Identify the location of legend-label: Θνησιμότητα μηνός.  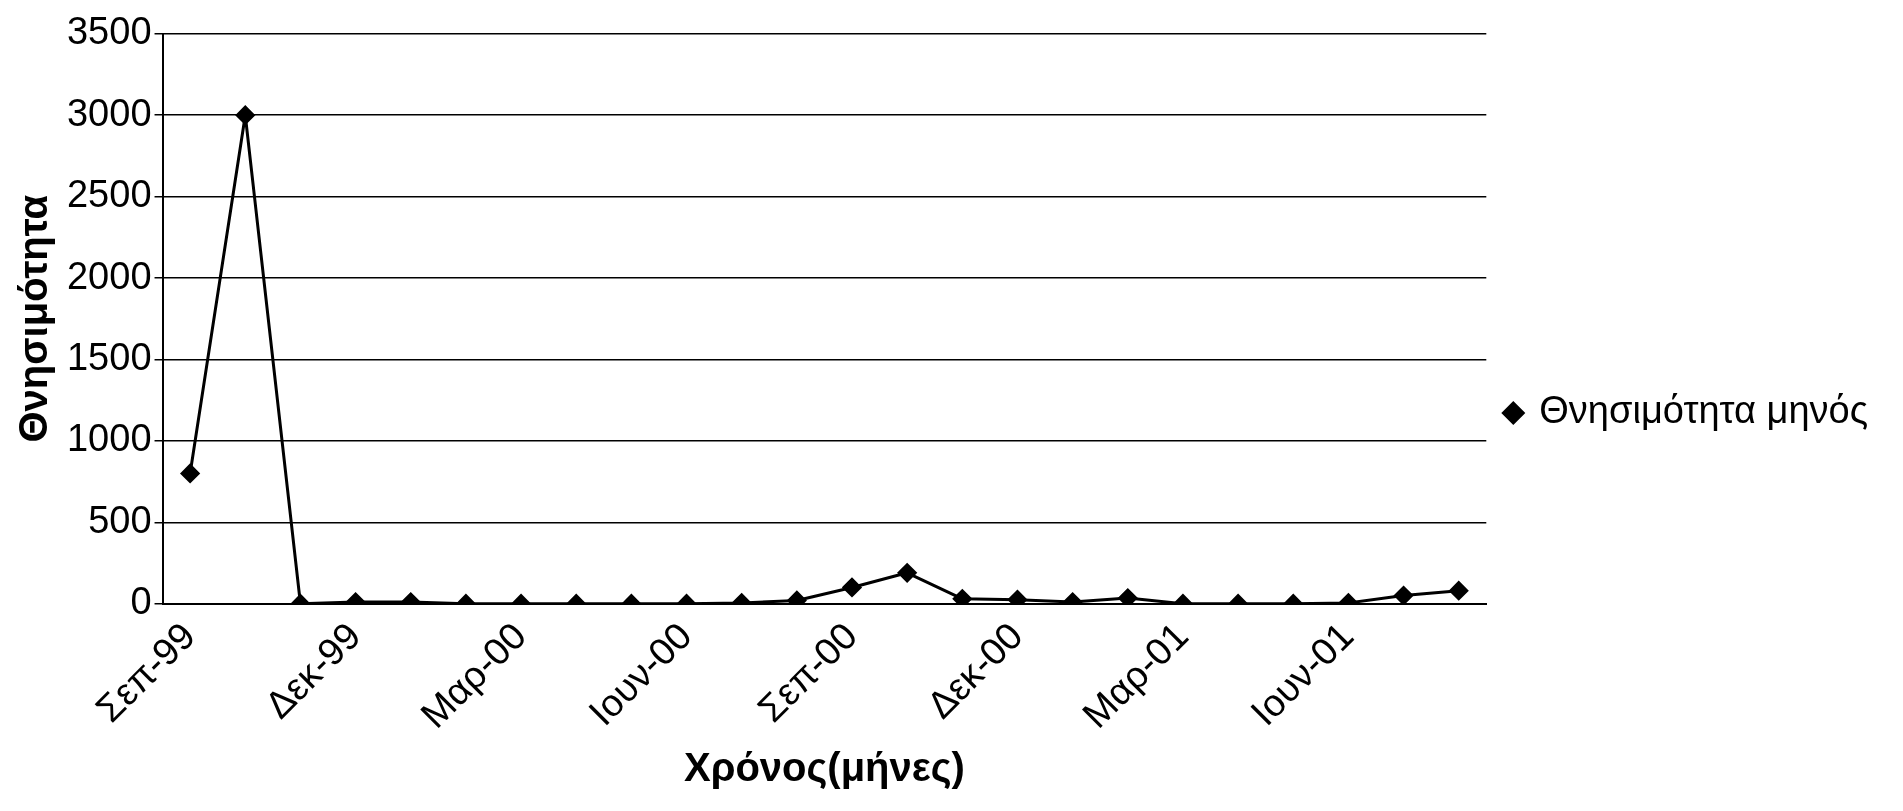
(1704, 410).